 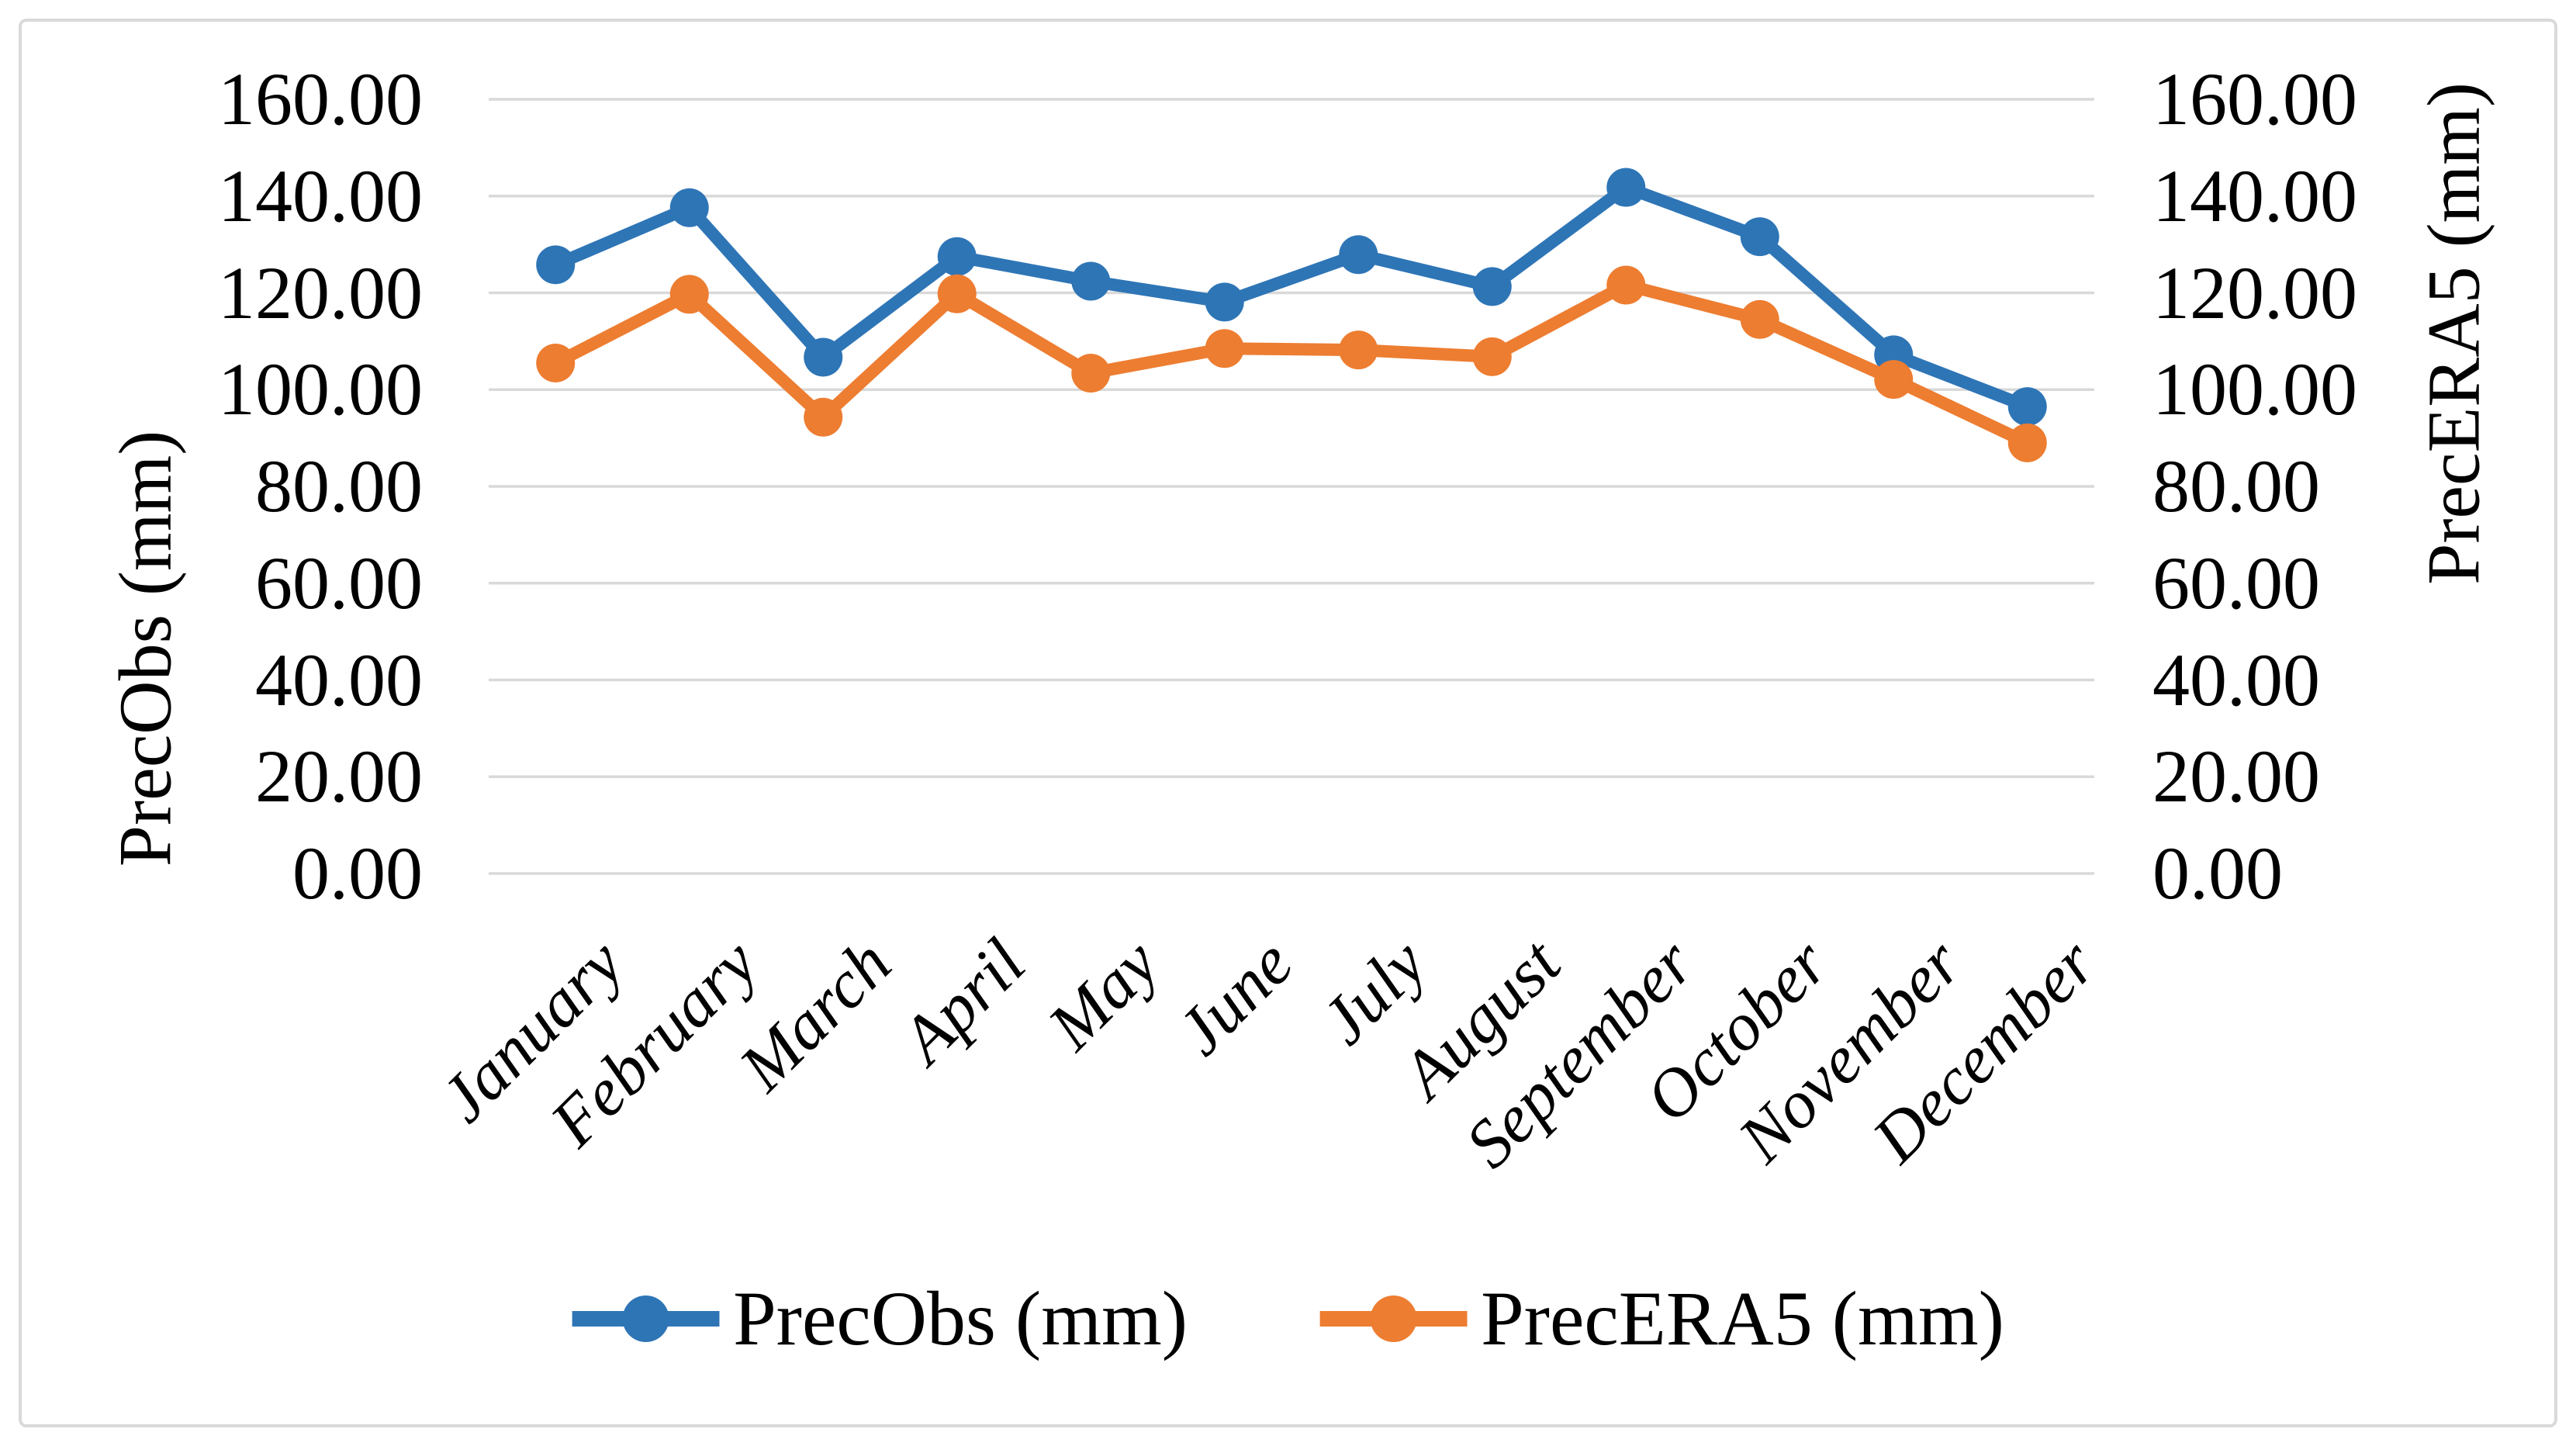 I want to click on right-axis-tick-label: 60.00, so click(x=2236, y=582).